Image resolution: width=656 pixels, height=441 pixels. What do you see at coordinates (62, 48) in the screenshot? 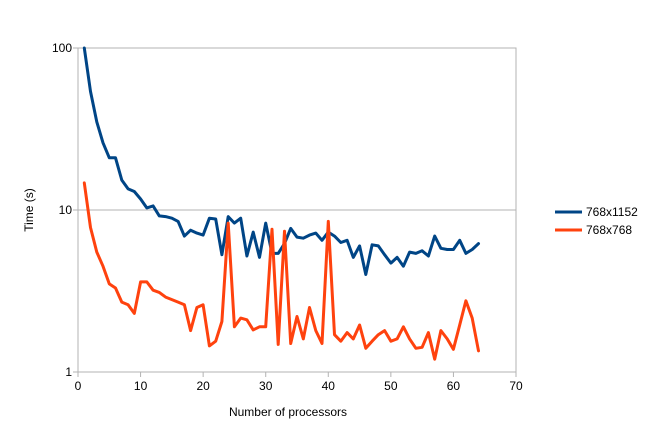
I see `y-tick-label-100: 100` at bounding box center [62, 48].